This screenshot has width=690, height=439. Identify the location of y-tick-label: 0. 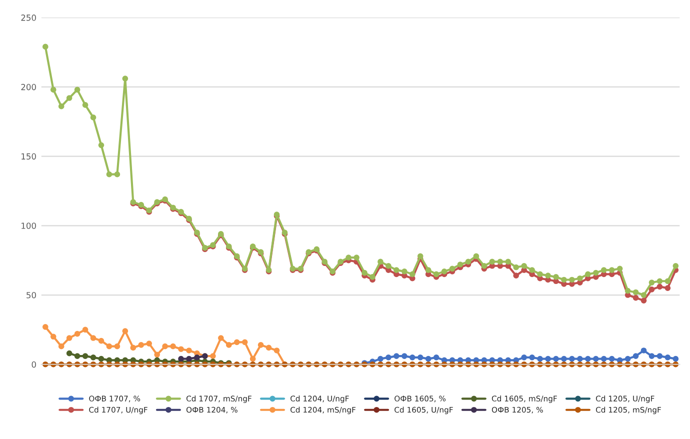
(34, 364).